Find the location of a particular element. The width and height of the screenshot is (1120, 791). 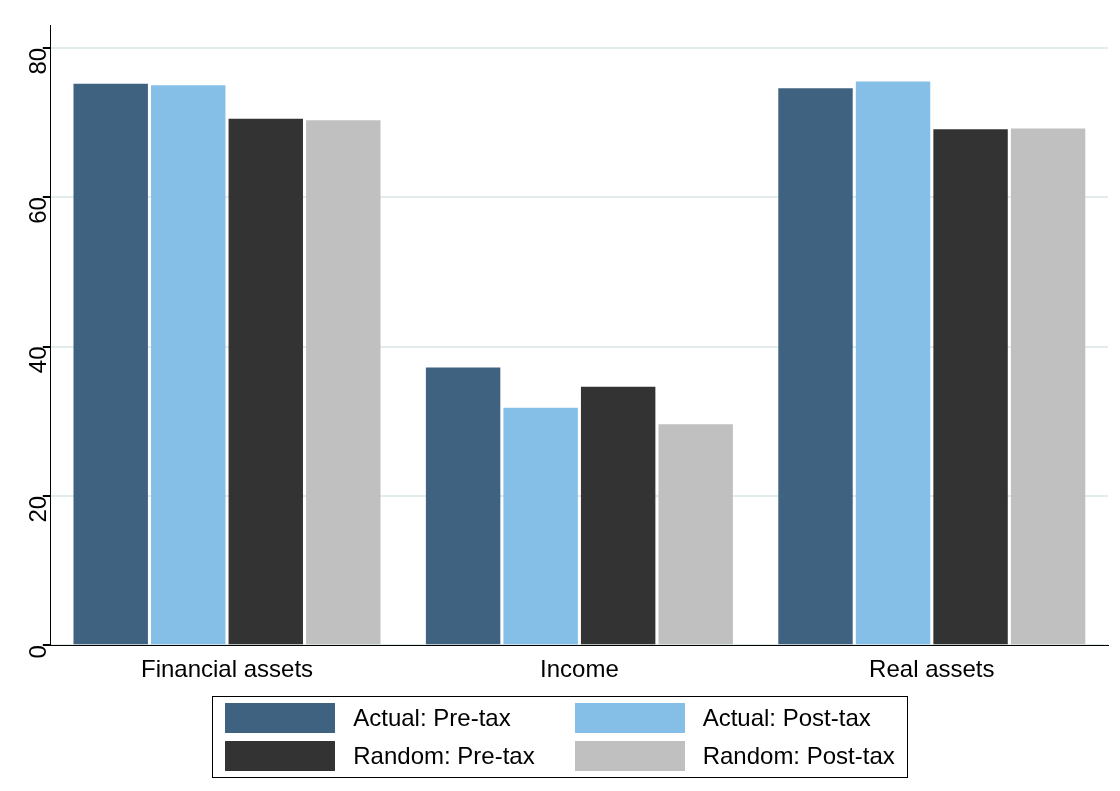

x-tick-label: Real assets is located at coordinates (932, 669).